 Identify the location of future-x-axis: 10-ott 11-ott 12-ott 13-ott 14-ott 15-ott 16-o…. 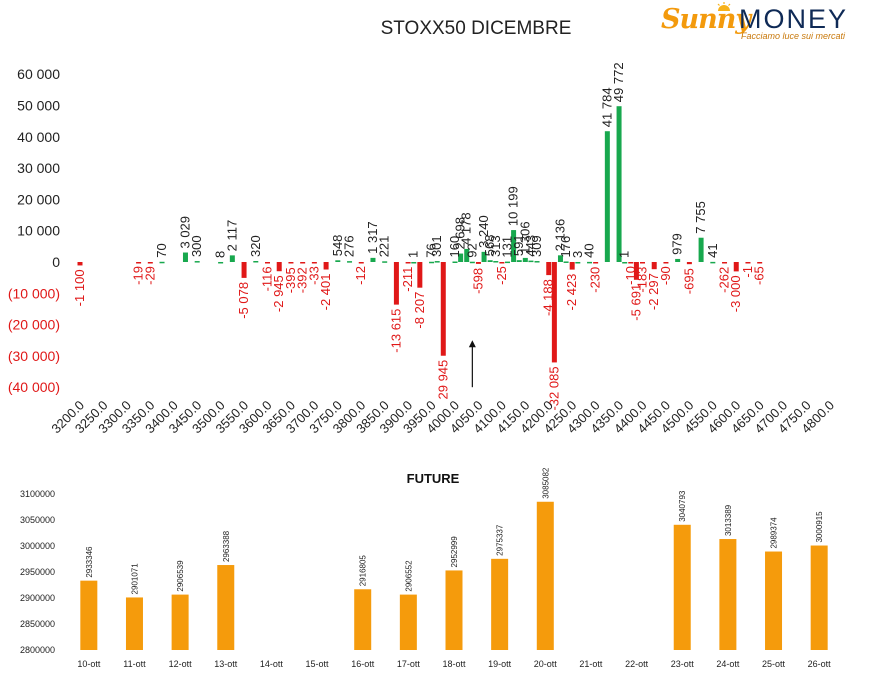
(454, 664).